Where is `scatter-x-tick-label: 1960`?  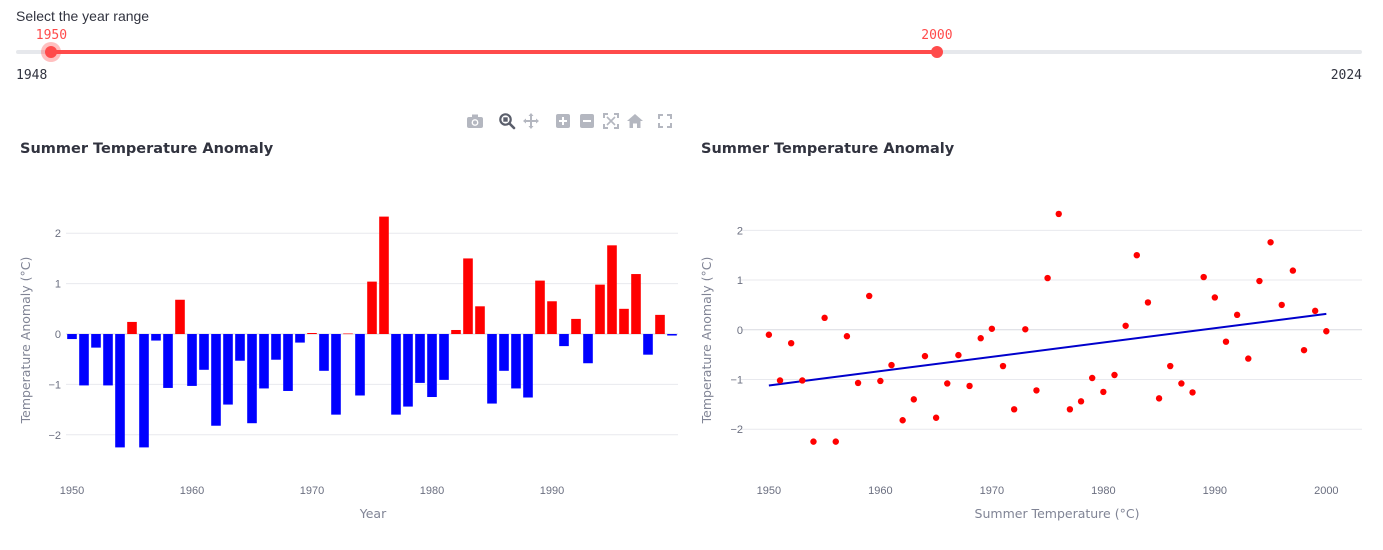
scatter-x-tick-label: 1960 is located at coordinates (880, 491).